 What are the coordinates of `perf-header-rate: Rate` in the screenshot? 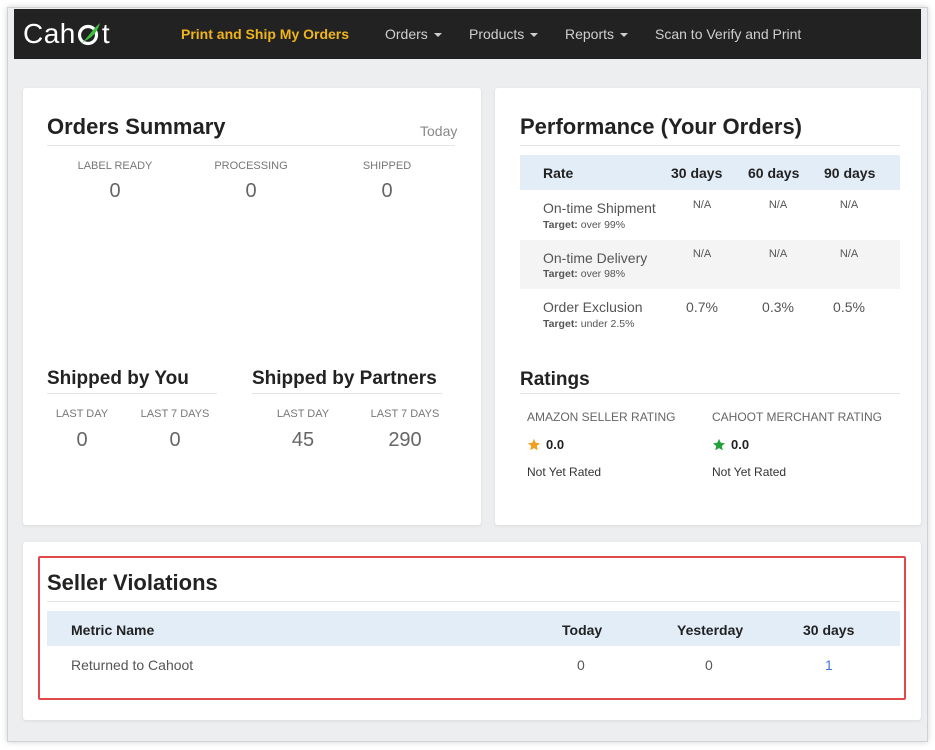 It's located at (558, 173).